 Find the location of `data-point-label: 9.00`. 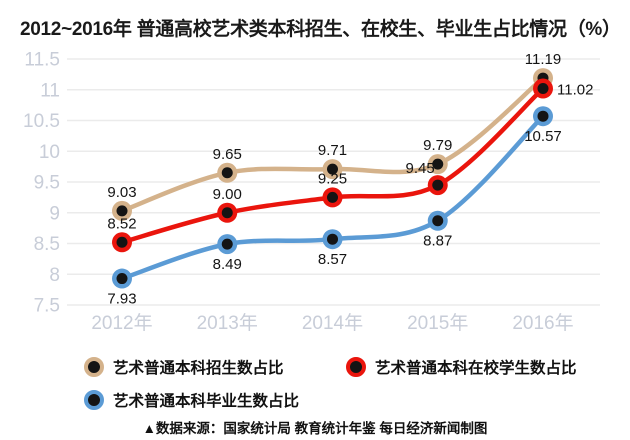

data-point-label: 9.00 is located at coordinates (227, 194).